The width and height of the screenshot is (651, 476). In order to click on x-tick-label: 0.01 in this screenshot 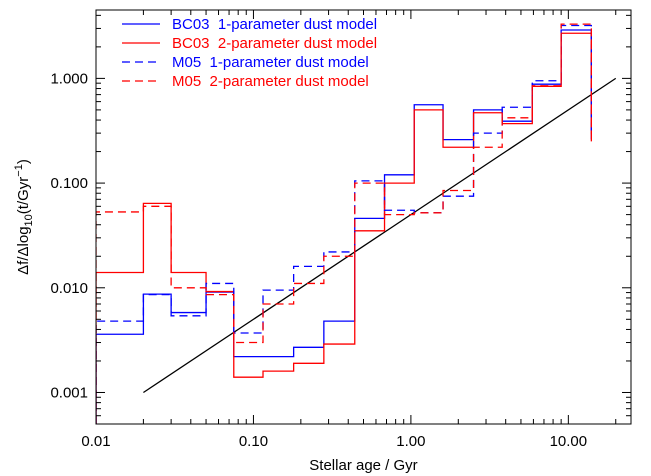, I will do `click(95, 441)`.